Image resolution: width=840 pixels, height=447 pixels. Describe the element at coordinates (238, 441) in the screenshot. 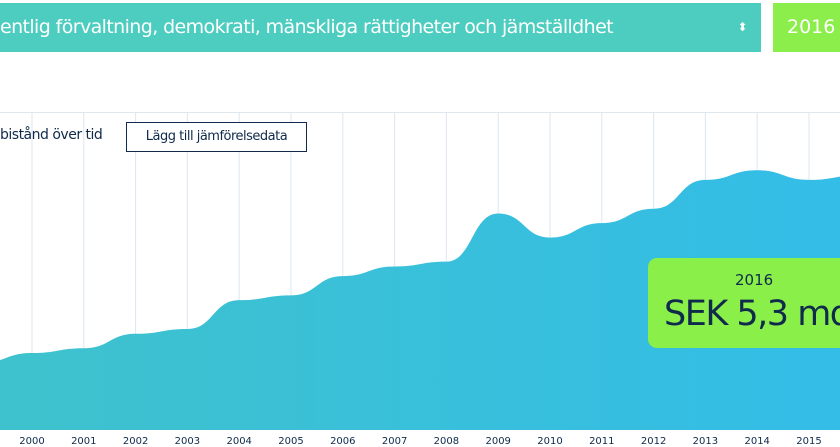

I see `x-tick-label: 2004` at that location.